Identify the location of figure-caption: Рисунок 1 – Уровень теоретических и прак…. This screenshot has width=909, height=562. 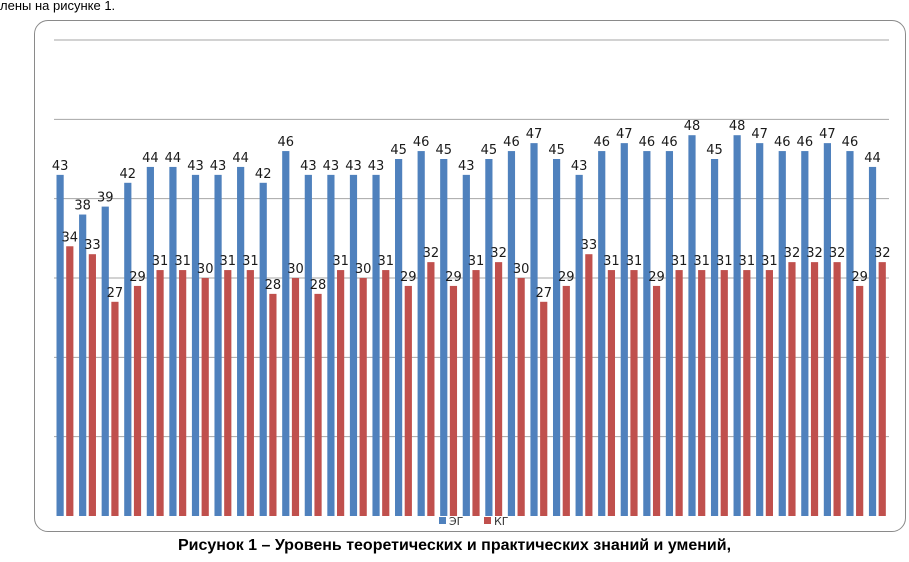
(454, 545).